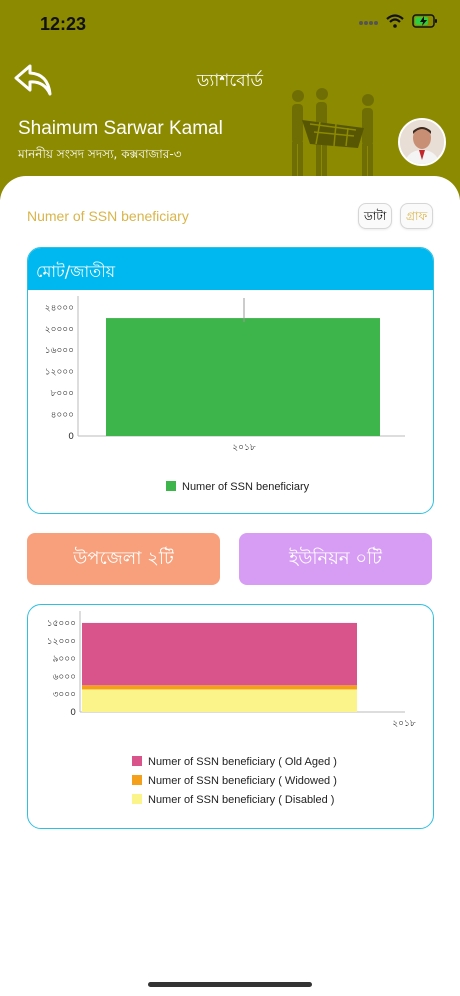 This screenshot has width=460, height=996. What do you see at coordinates (333, 136) in the screenshot?
I see `community-illustration` at bounding box center [333, 136].